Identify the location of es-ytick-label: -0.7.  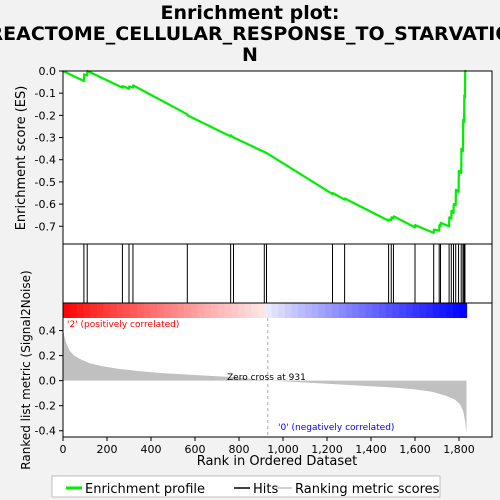
(45, 226).